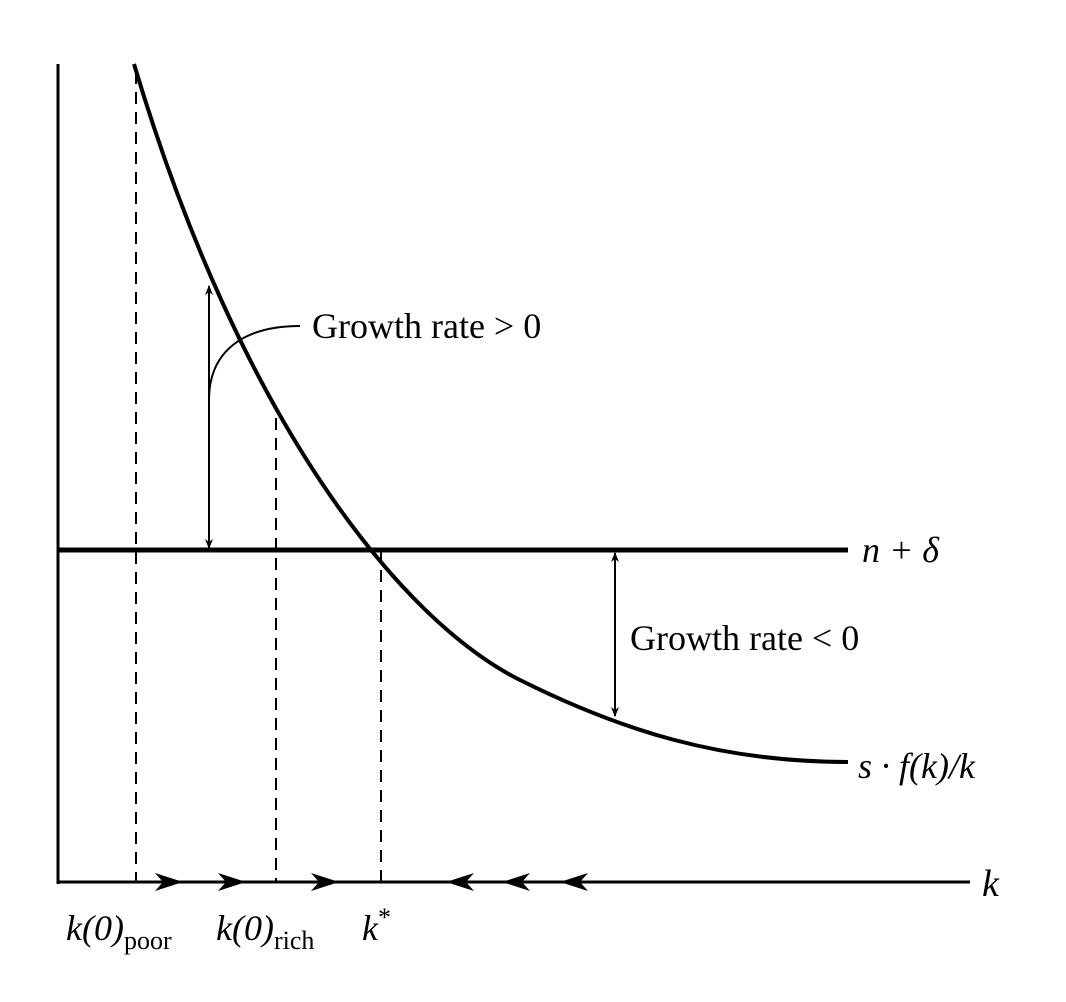 This screenshot has width=1066, height=1002. Describe the element at coordinates (370, 928) in the screenshot. I see `k-star-main: k` at that location.